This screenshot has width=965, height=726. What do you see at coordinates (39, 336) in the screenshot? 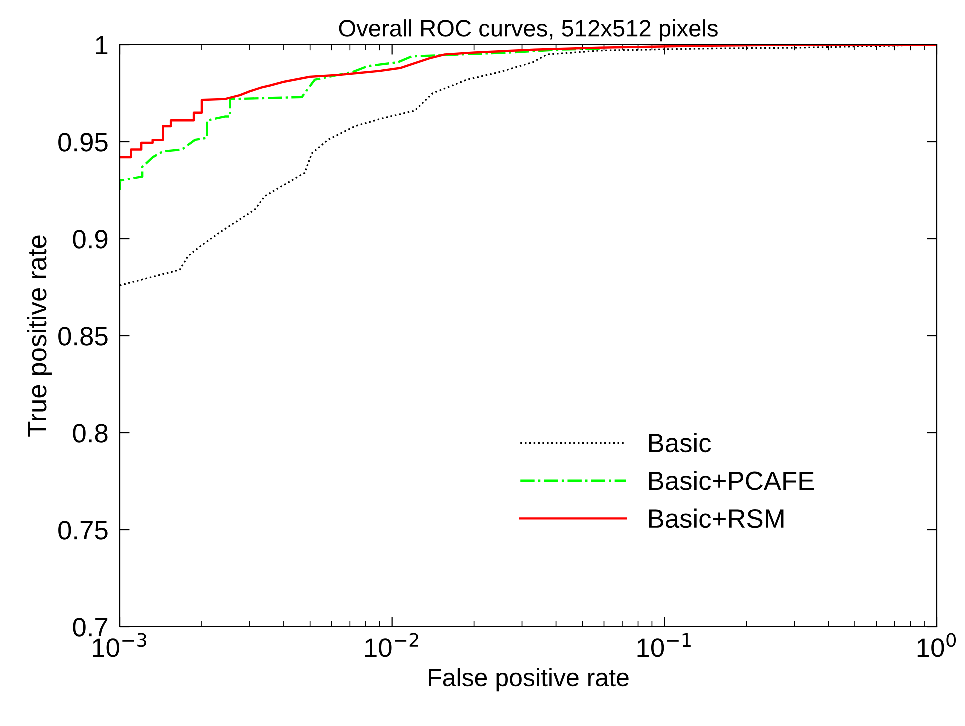
I see `y-axis-title: True positive rate` at bounding box center [39, 336].